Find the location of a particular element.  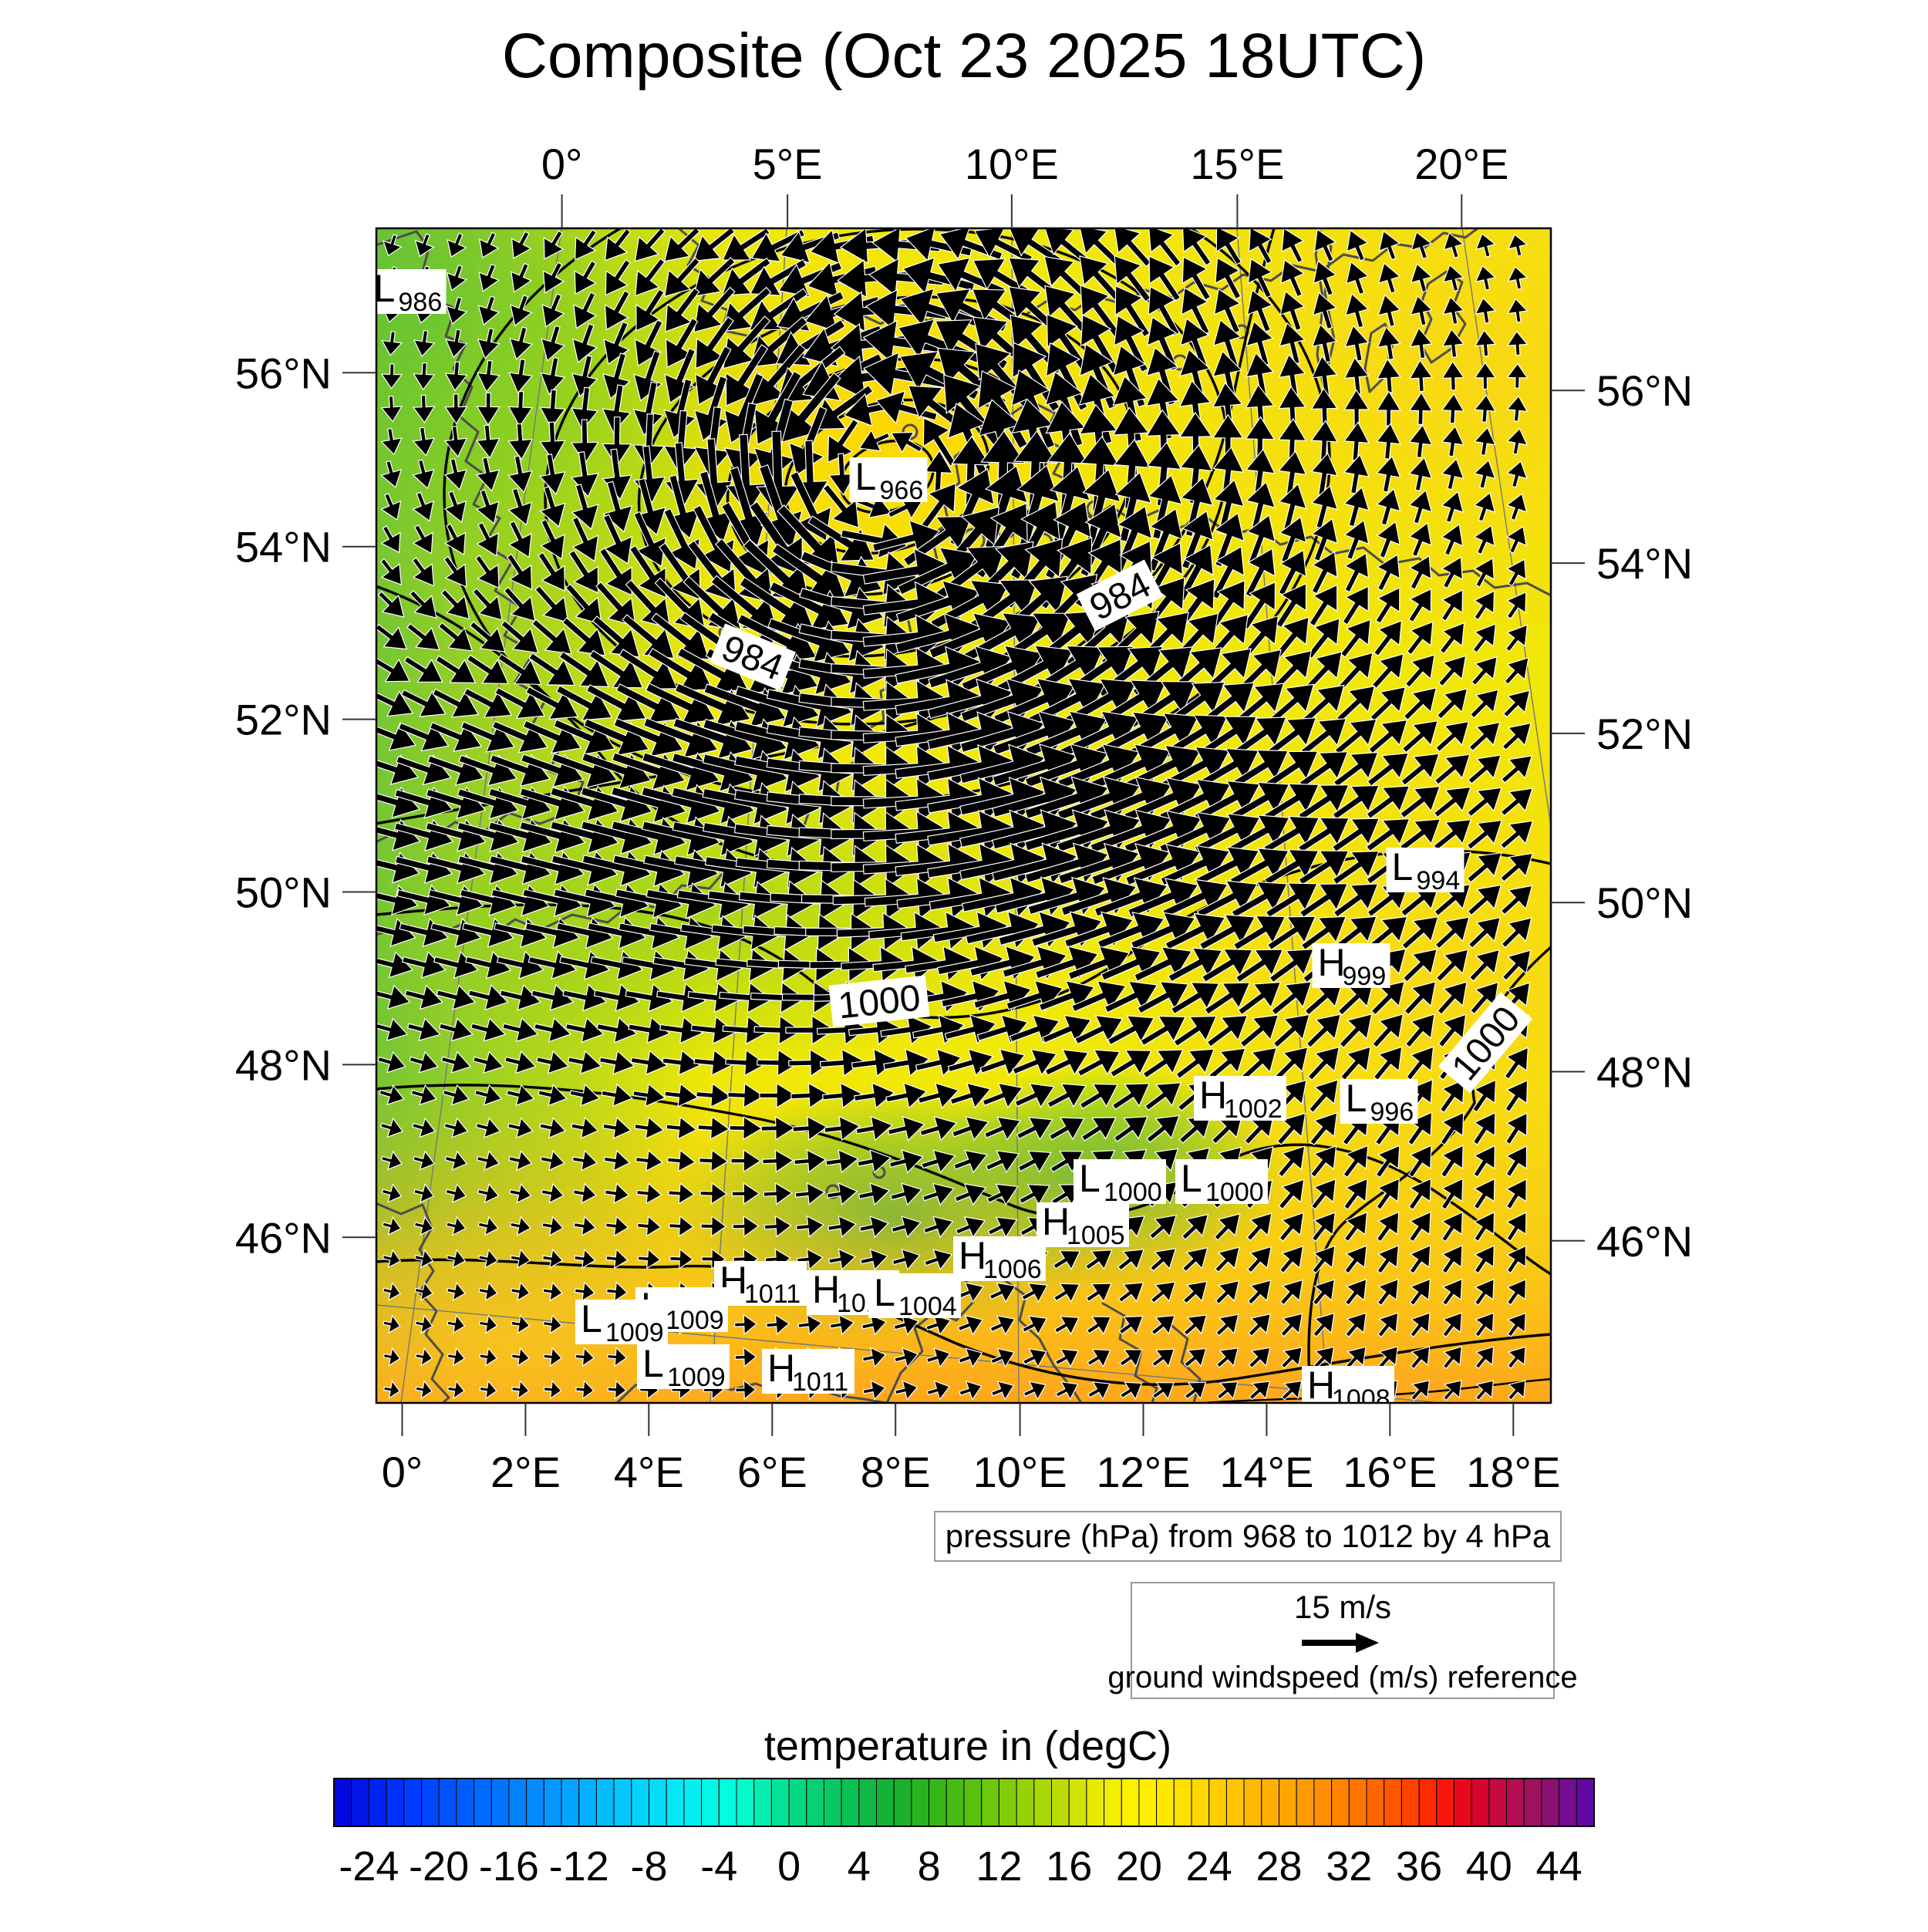

right-axis-tick-label: 50°N is located at coordinates (1645, 902).